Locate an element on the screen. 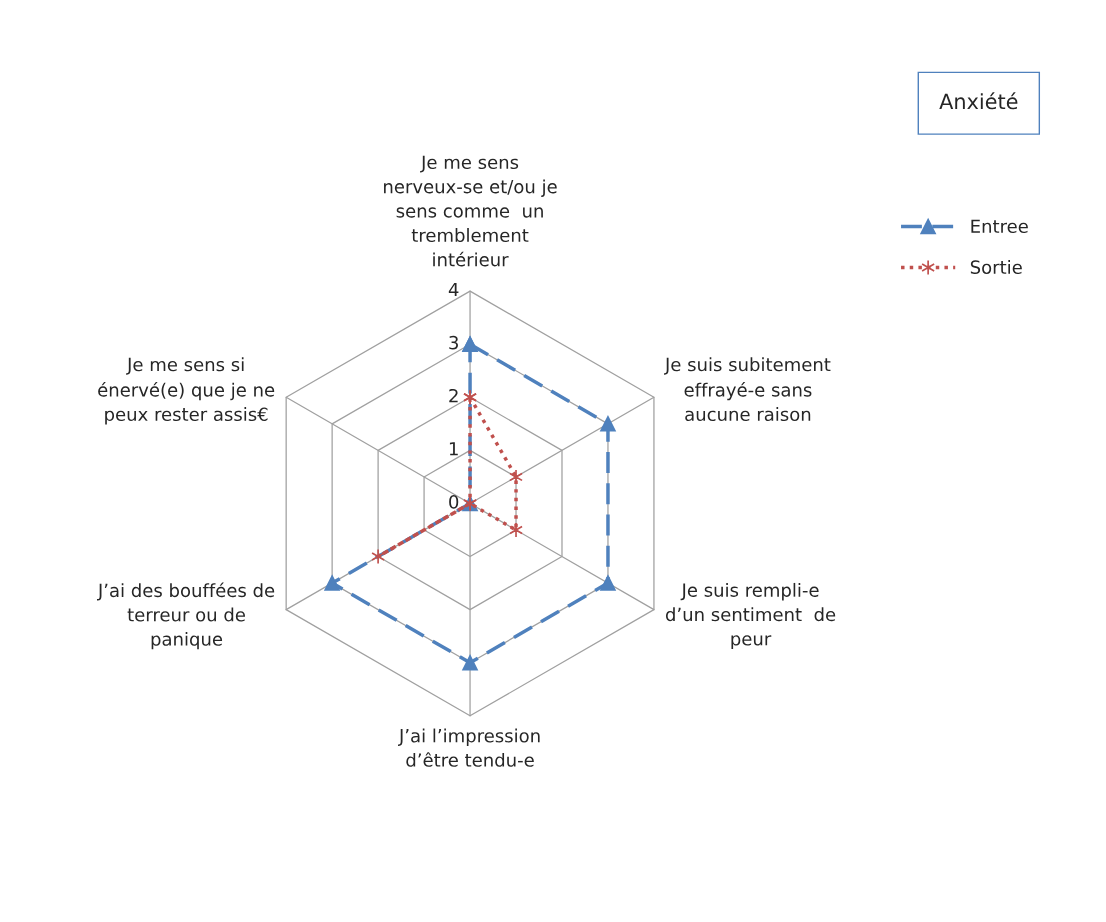 This screenshot has height=922, width=1106. y-tick-label: 4 is located at coordinates (453, 289).